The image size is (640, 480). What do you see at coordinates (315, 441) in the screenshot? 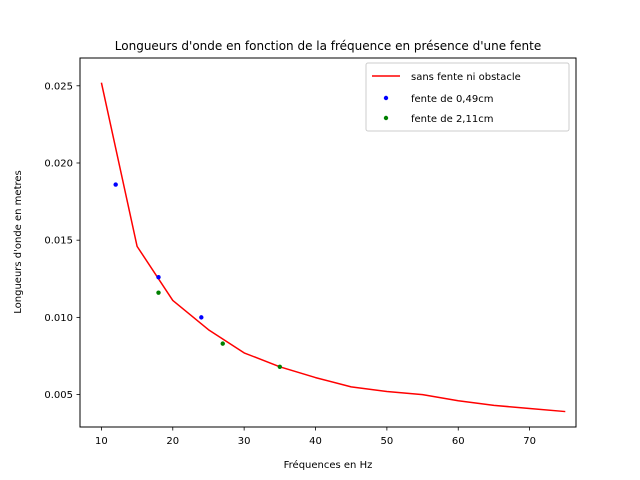
I see `x-tick-label: 40` at bounding box center [315, 441].